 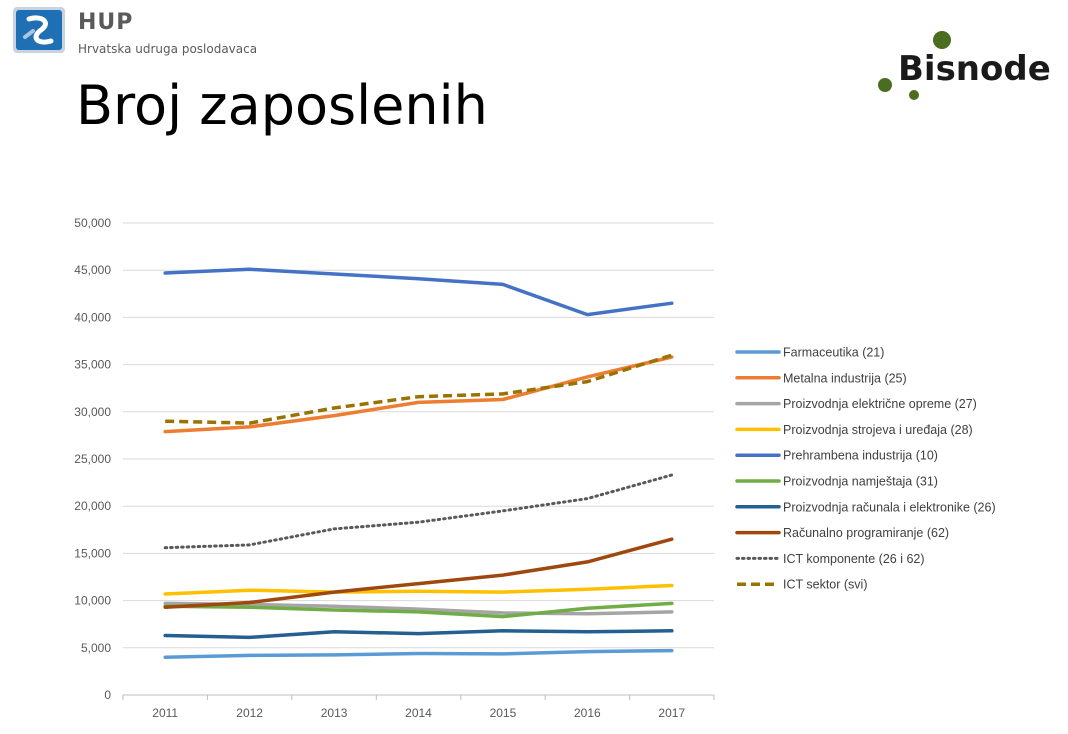 I want to click on legend-label: ICT sektor (svi), so click(x=825, y=585).